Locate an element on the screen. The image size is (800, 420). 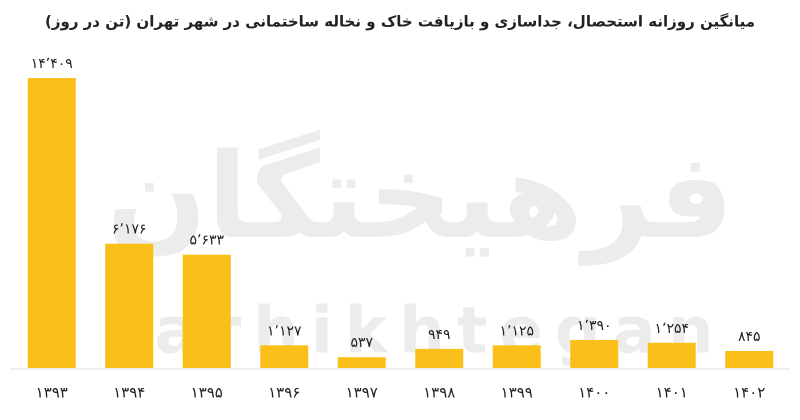
x-tick-label: ۱۴۰۲ is located at coordinates (749, 393).